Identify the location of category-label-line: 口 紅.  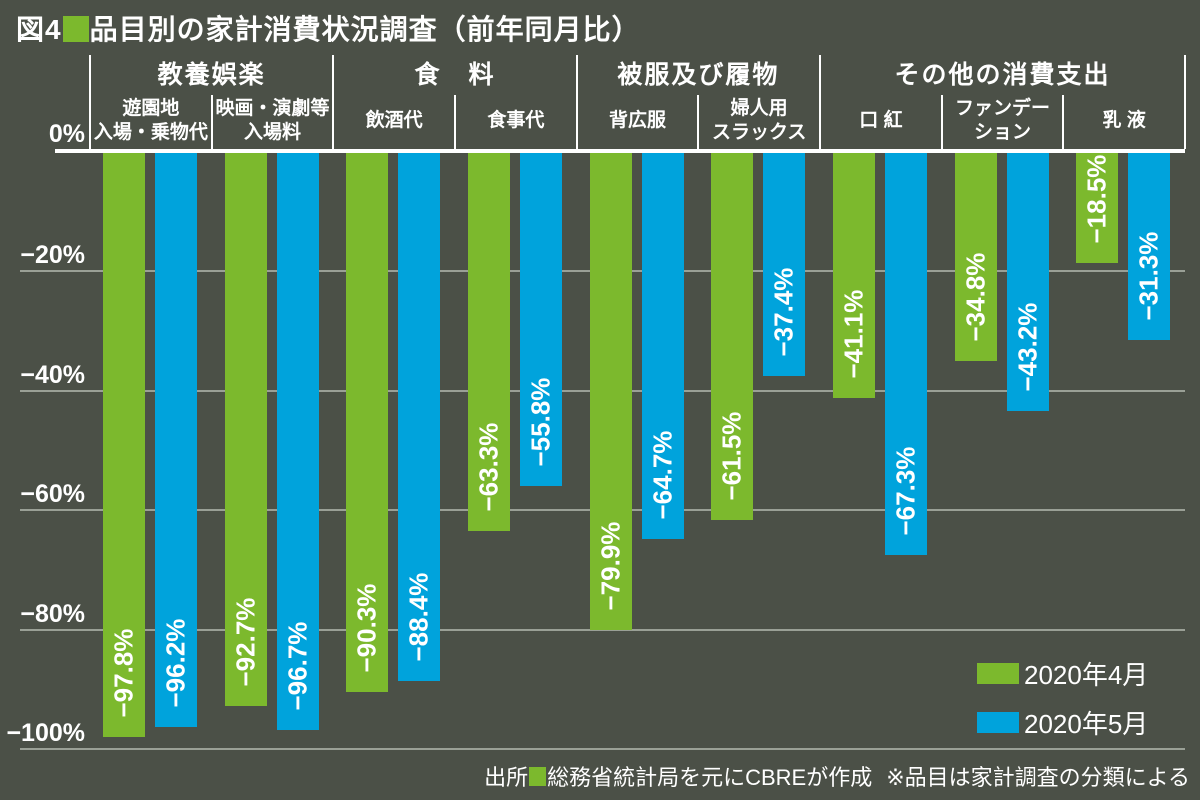
(881, 121).